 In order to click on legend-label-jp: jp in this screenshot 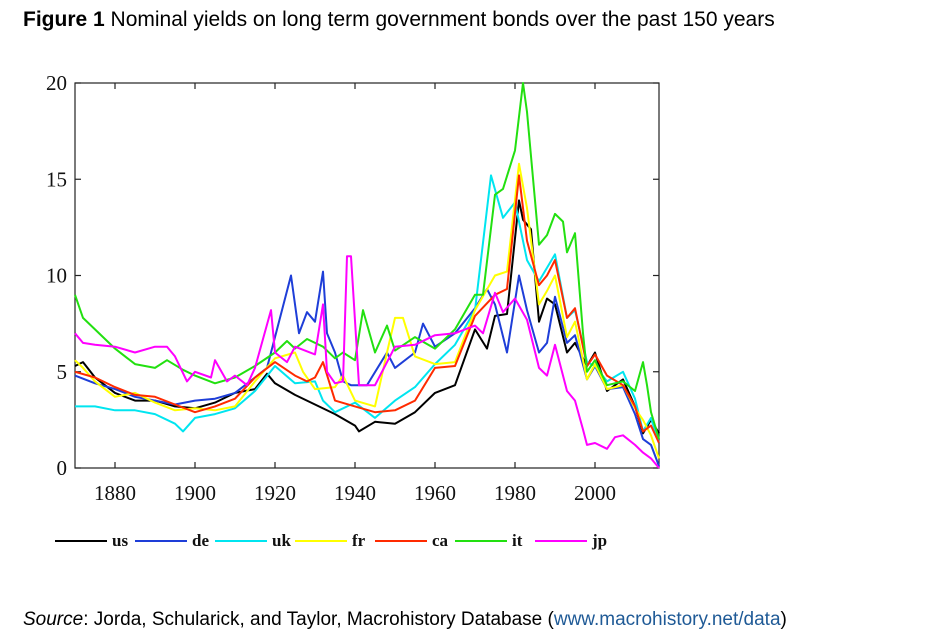, I will do `click(599, 540)`.